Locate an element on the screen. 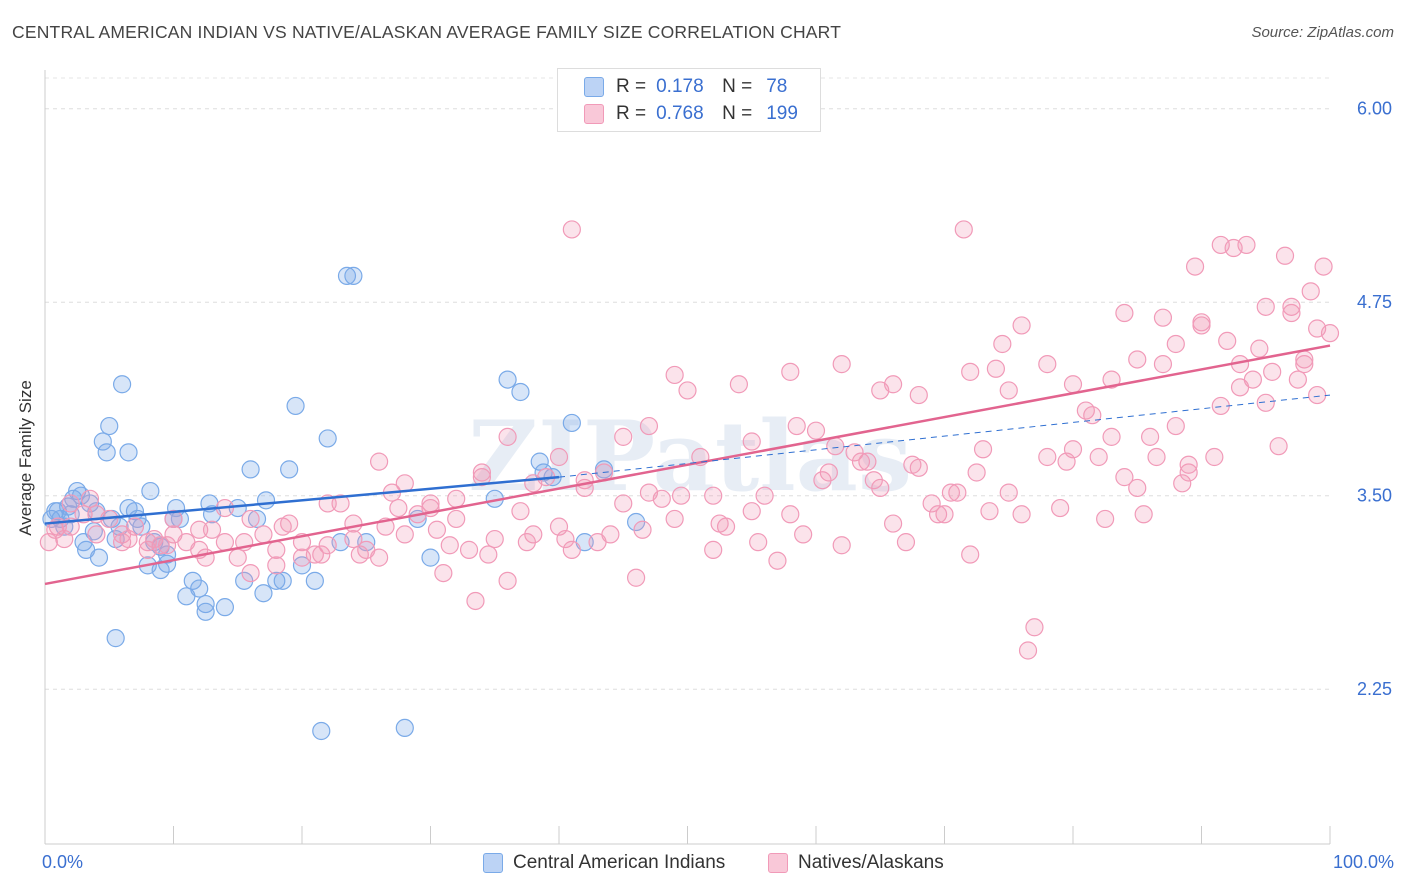 The height and width of the screenshot is (892, 1406). n-label: N = is located at coordinates (737, 113).